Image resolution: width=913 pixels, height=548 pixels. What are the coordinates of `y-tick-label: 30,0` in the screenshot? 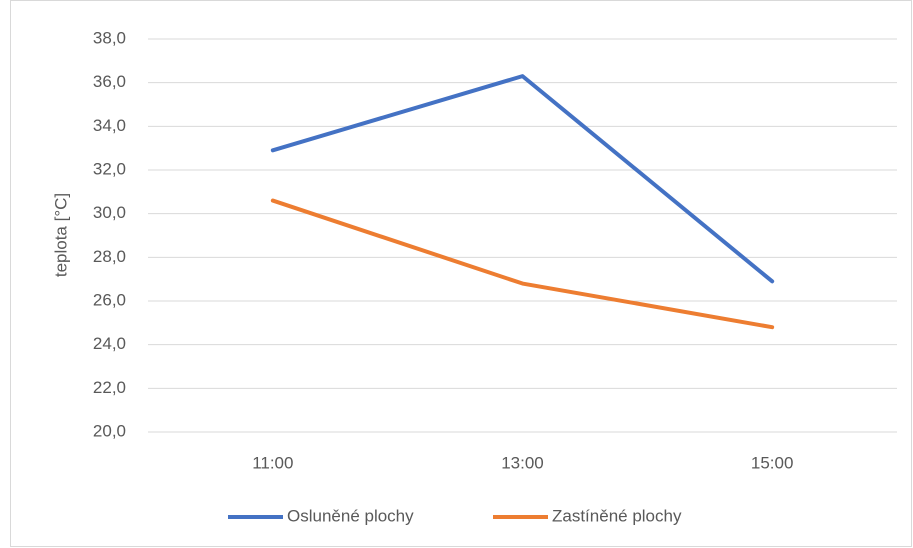 It's located at (109, 212).